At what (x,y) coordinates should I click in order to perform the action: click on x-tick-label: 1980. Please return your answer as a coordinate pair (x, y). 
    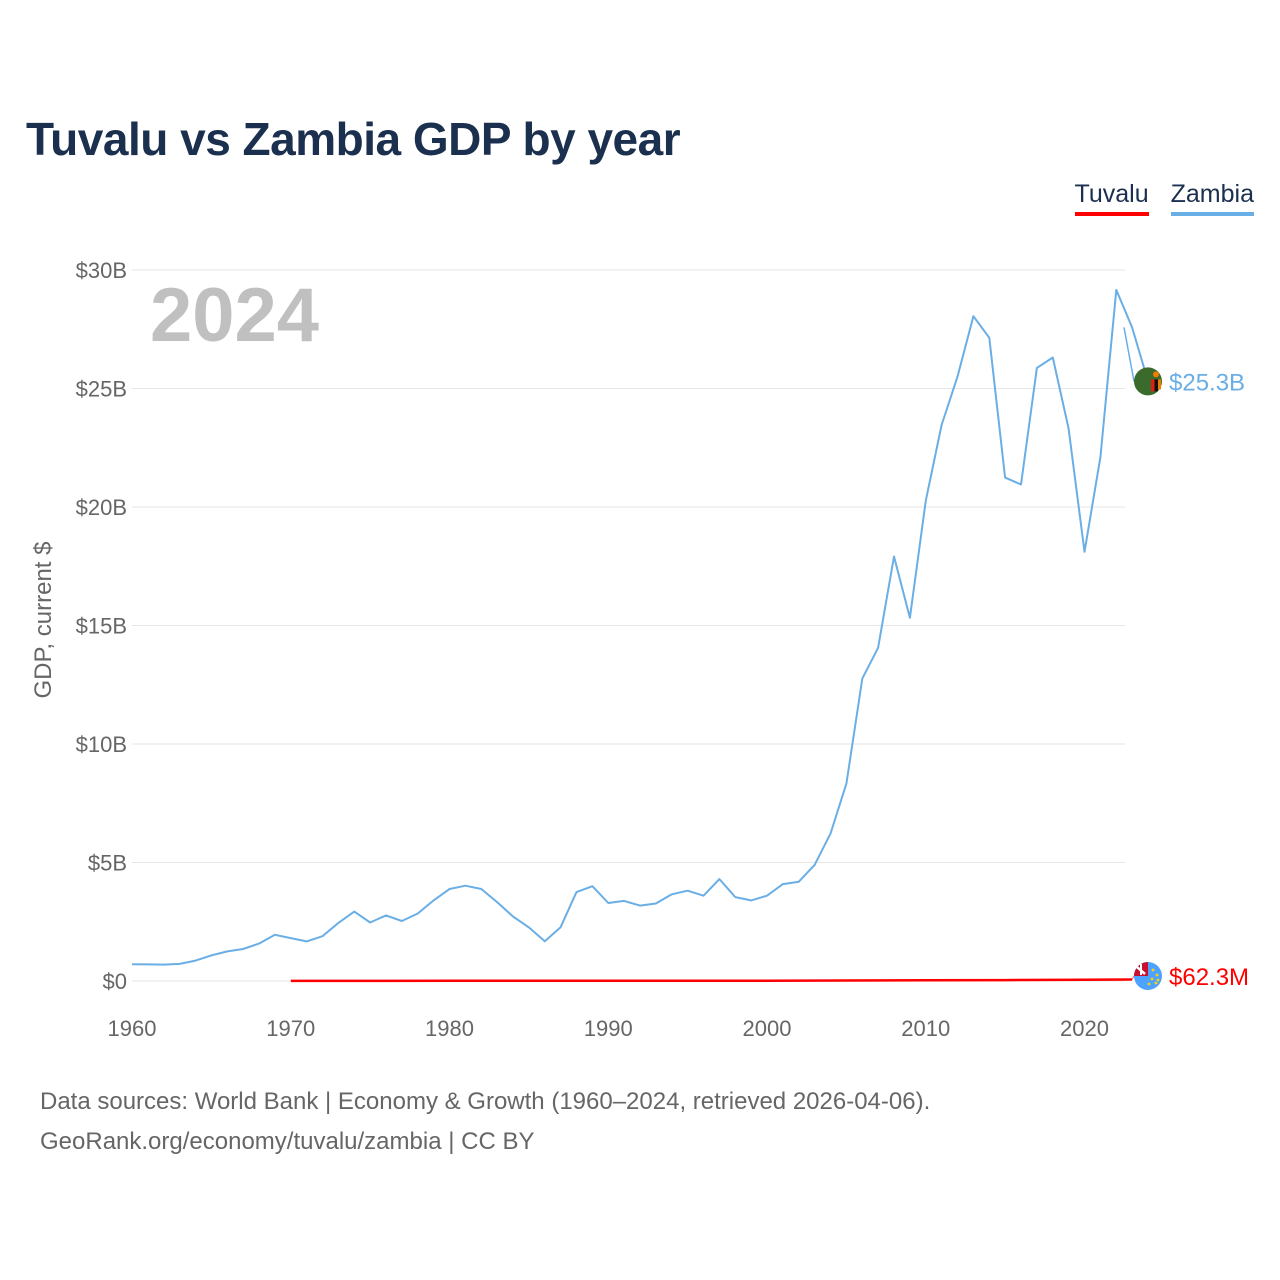
    Looking at the image, I should click on (449, 1028).